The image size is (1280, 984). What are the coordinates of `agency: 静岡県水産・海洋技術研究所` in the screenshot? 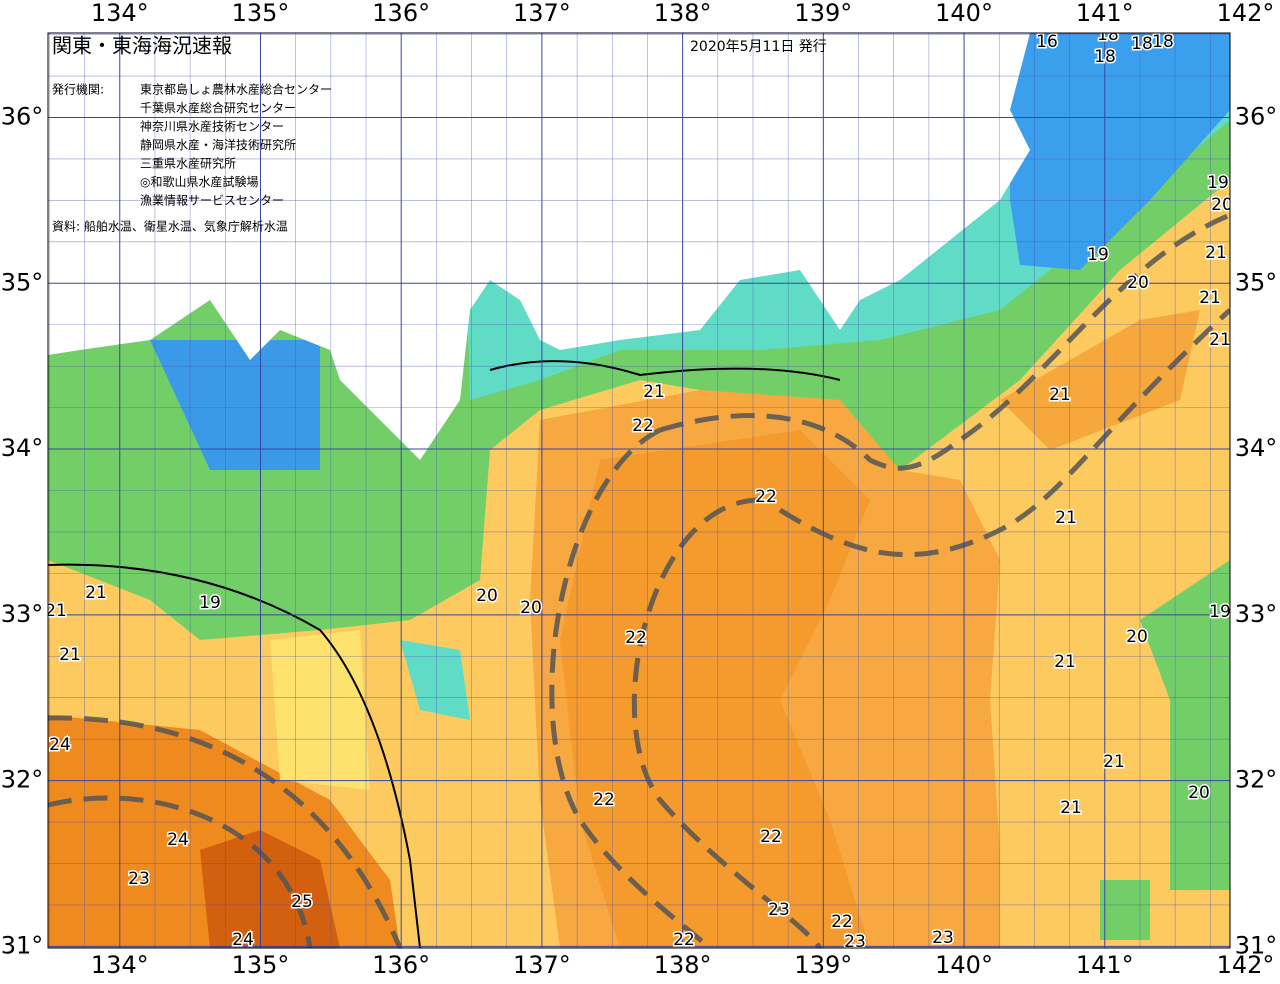 It's located at (218, 144).